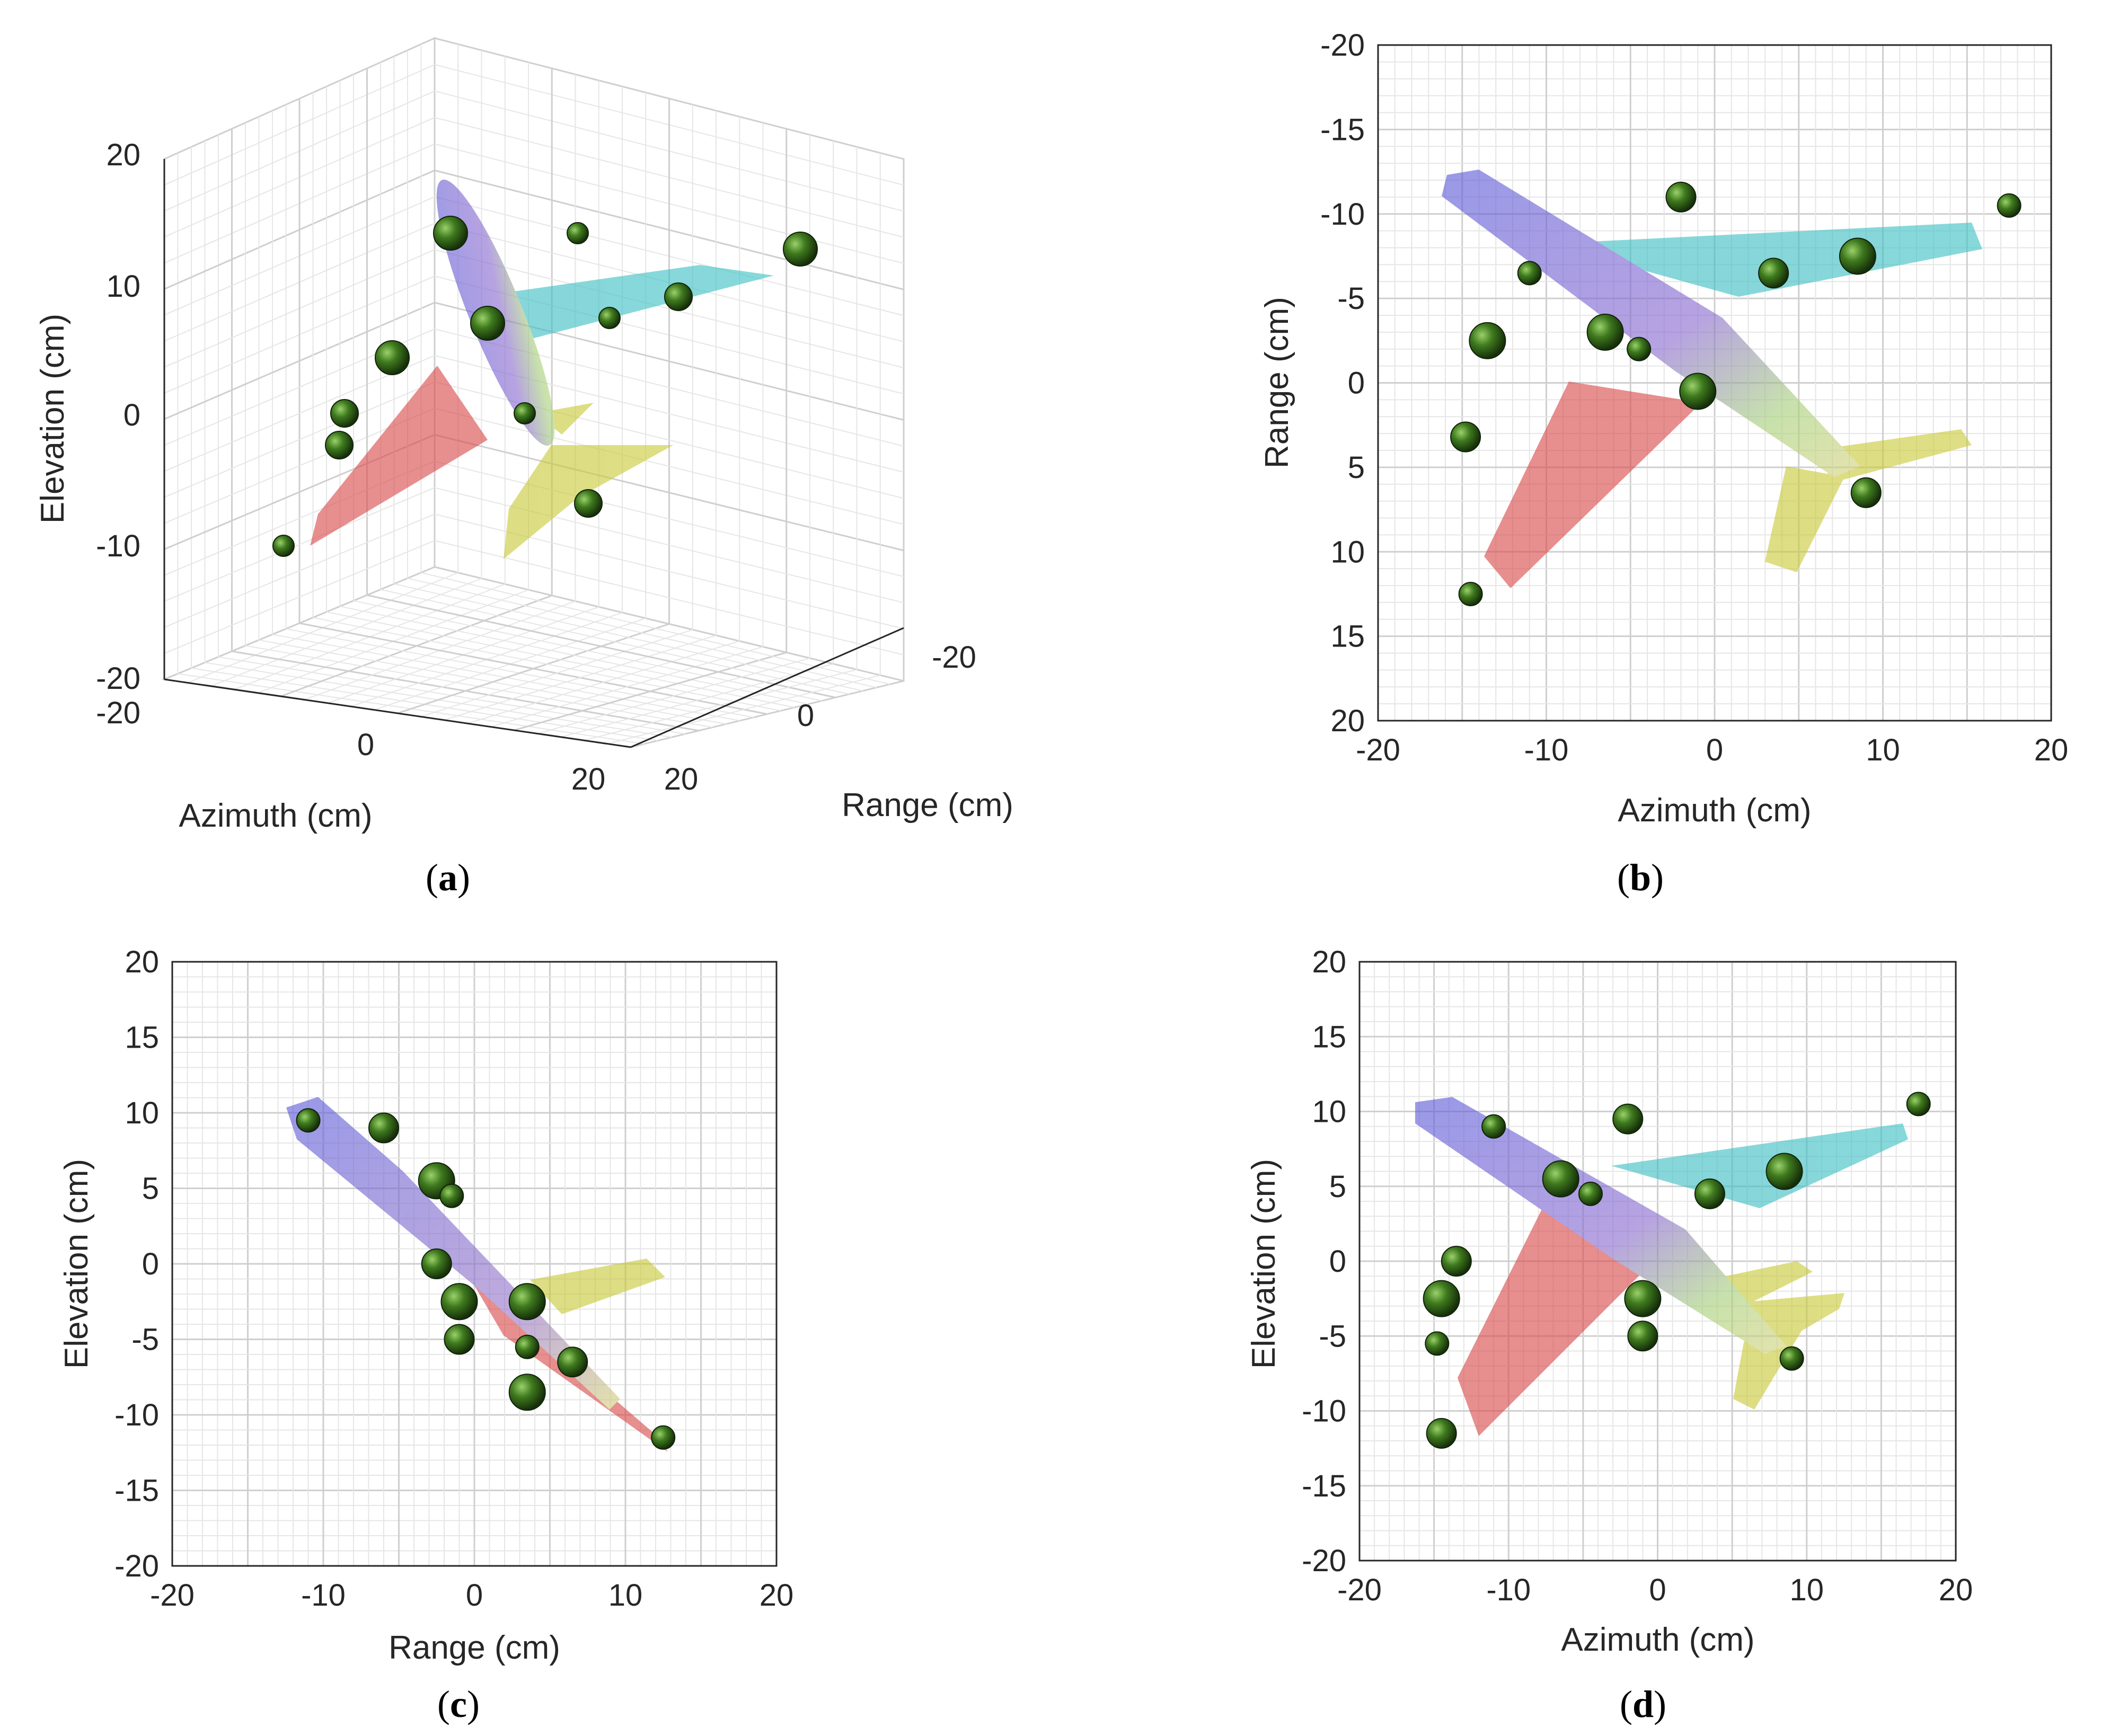 The width and height of the screenshot is (2101, 1736). What do you see at coordinates (486, 1279) in the screenshot?
I see `panel-c-scatterers` at bounding box center [486, 1279].